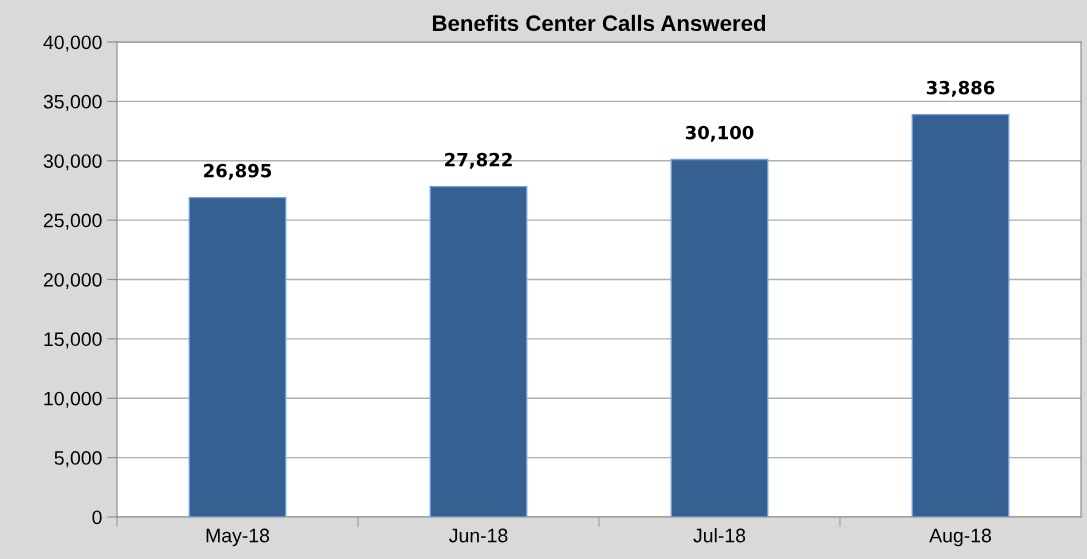 The height and width of the screenshot is (559, 1087). I want to click on data-label: 33,886, so click(960, 88).